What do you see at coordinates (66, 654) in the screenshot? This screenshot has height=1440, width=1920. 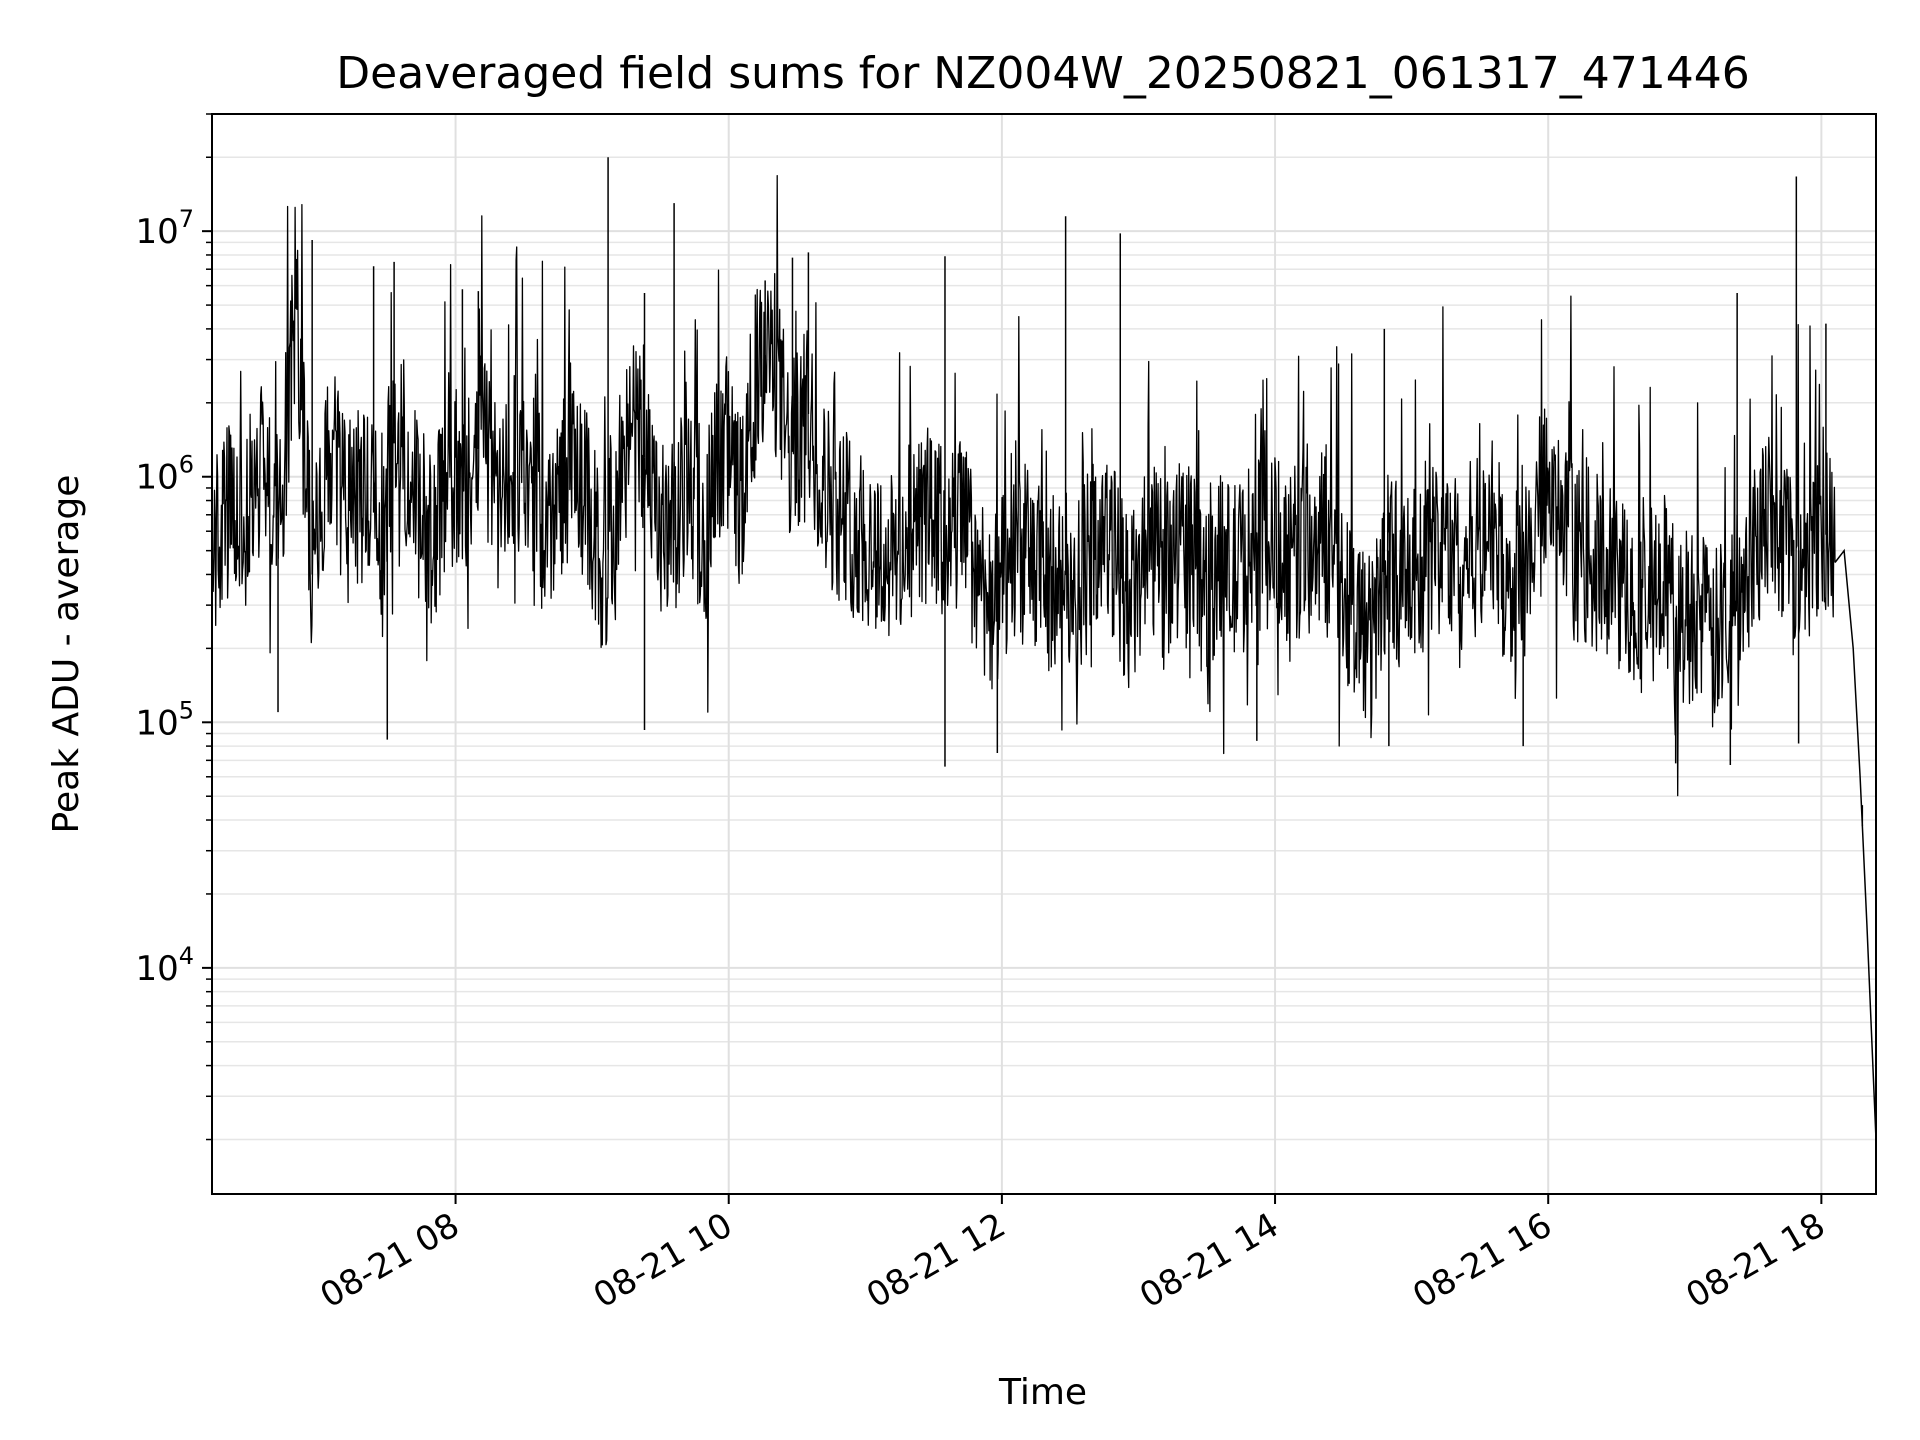 I see `y-axis-label: Peak ADU - average` at bounding box center [66, 654].